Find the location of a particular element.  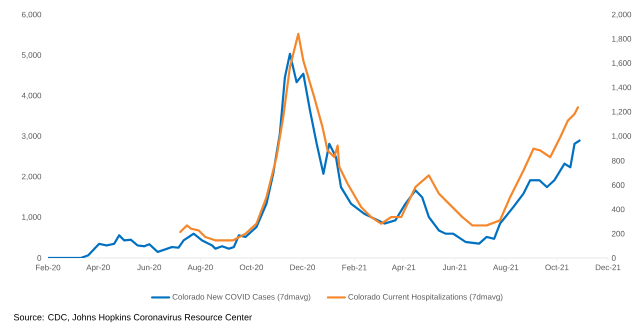

source-note: Source: CDC, Johns Hopkins Coronavirus Resource Center is located at coordinates (133, 318).